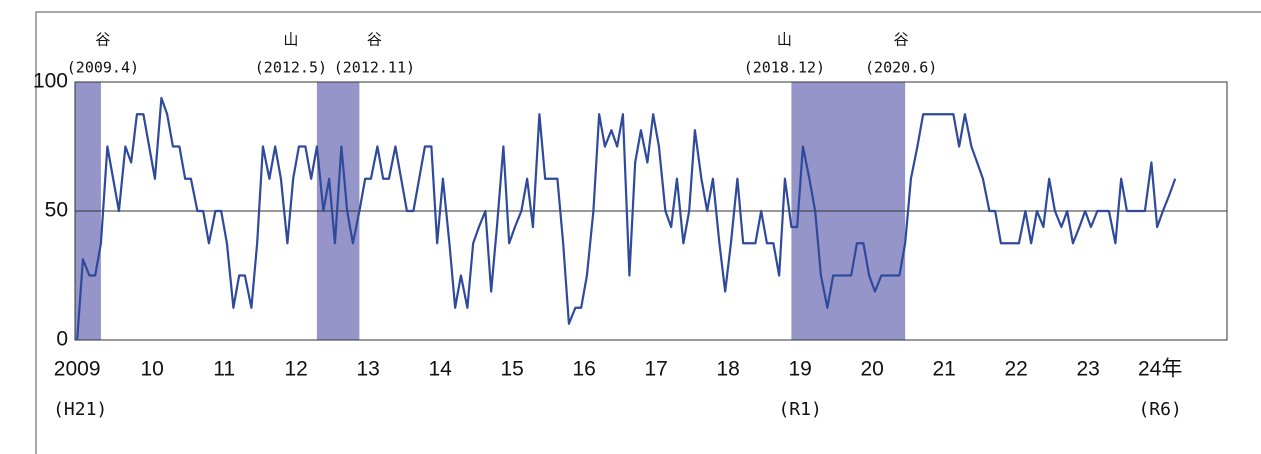 The image size is (1261, 454). Describe the element at coordinates (655, 369) in the screenshot. I see `x-tick-label: 17` at that location.